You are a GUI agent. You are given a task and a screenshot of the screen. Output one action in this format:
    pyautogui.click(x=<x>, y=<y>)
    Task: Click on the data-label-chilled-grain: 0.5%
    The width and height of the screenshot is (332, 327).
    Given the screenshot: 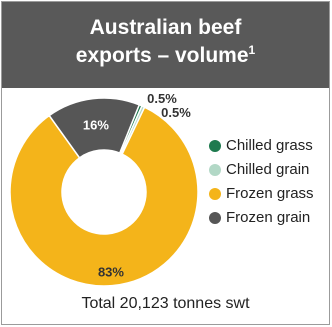 What is the action you would take?
    pyautogui.click(x=176, y=112)
    